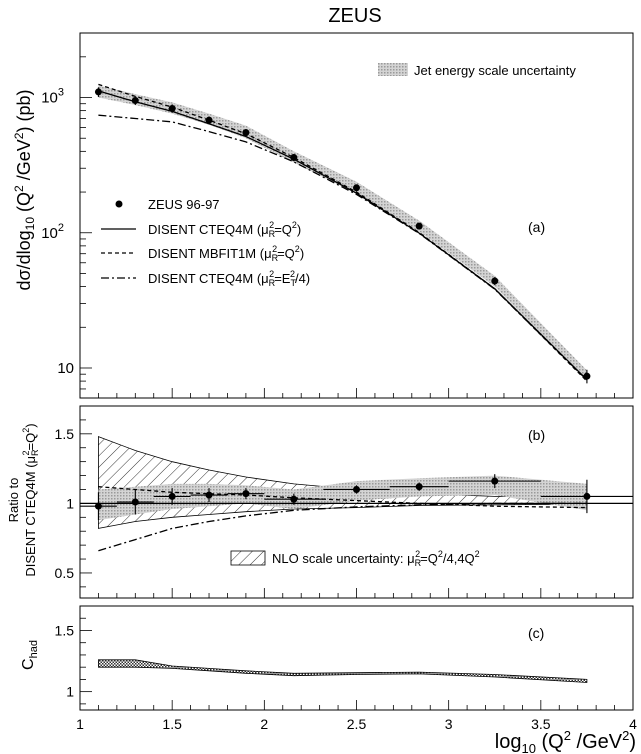 This screenshot has height=754, width=641. I want to click on panel-b-x-ticks, so click(356, 593).